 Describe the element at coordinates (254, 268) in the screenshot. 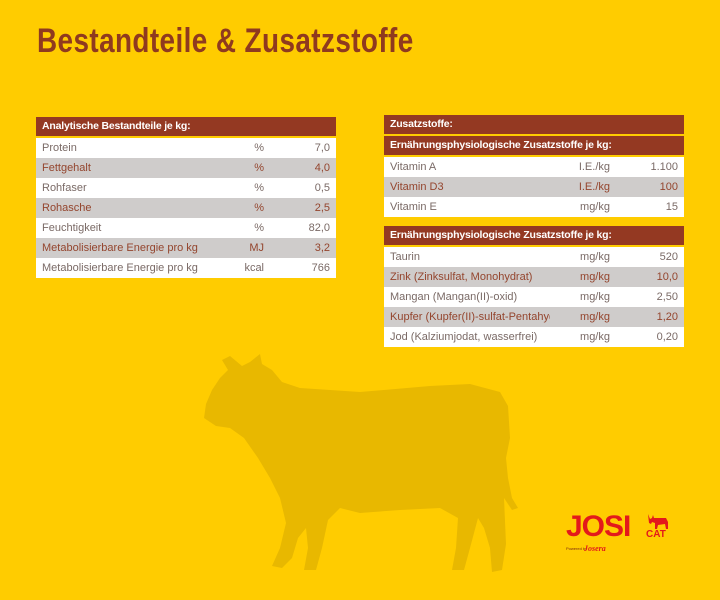

I see `row-unit: kcal` at that location.